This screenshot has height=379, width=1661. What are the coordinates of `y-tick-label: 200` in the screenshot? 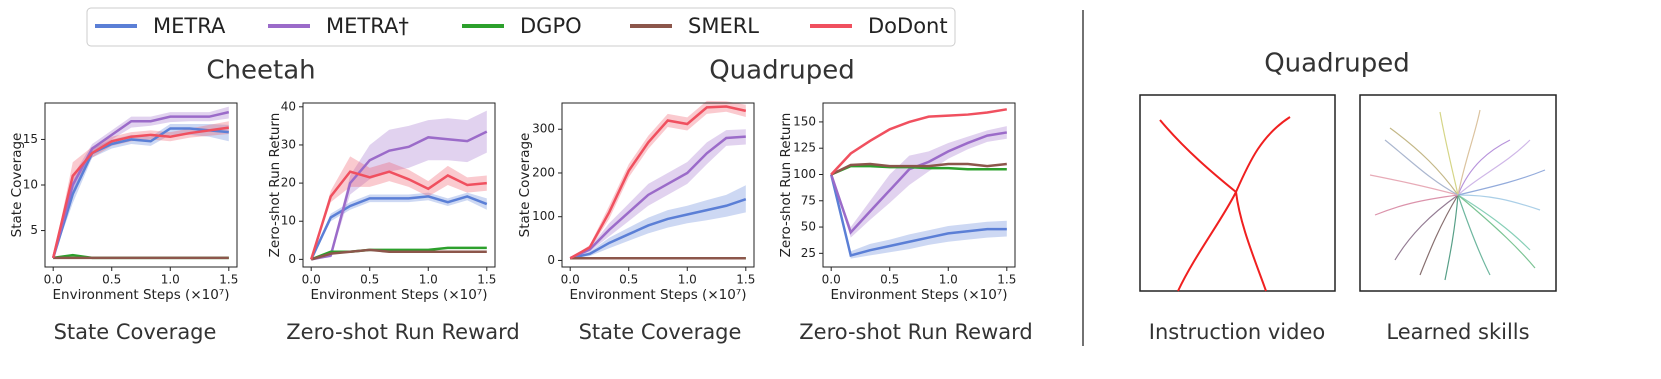 It's located at (543, 172).